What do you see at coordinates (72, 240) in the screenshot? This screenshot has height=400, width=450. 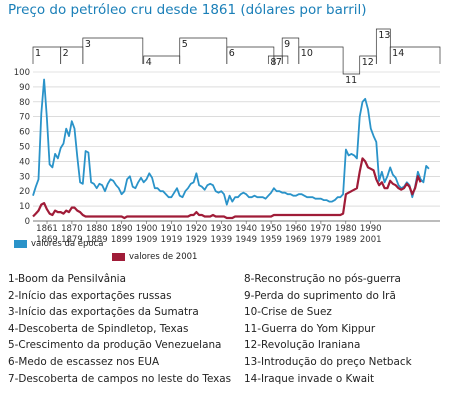 I see `x-tick-label: 1879` at bounding box center [72, 240].